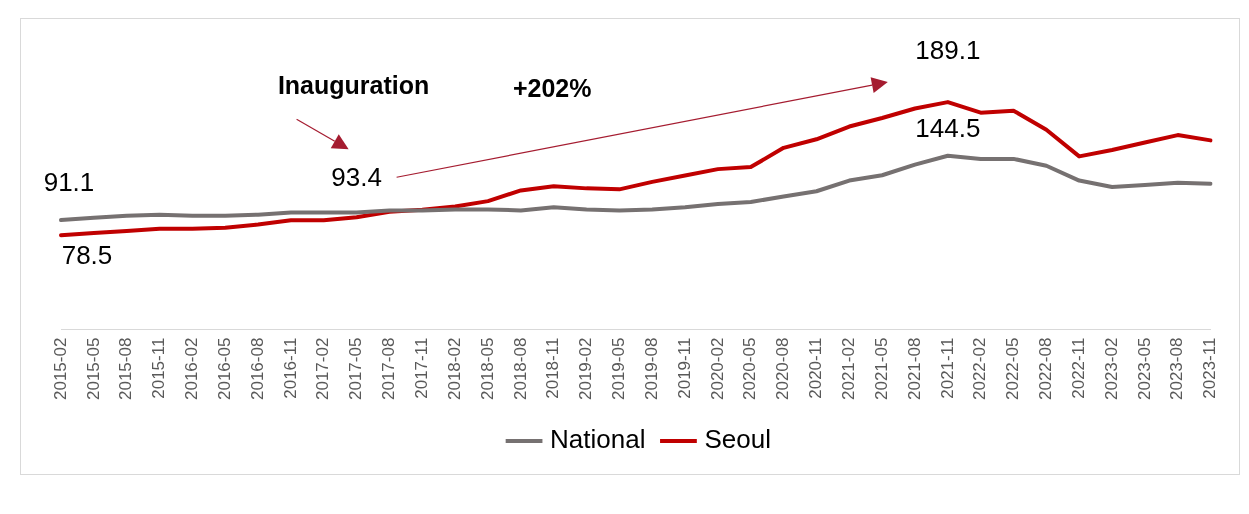 This screenshot has height=514, width=1249. I want to click on x-tick-label: 2015-05, so click(93, 368).